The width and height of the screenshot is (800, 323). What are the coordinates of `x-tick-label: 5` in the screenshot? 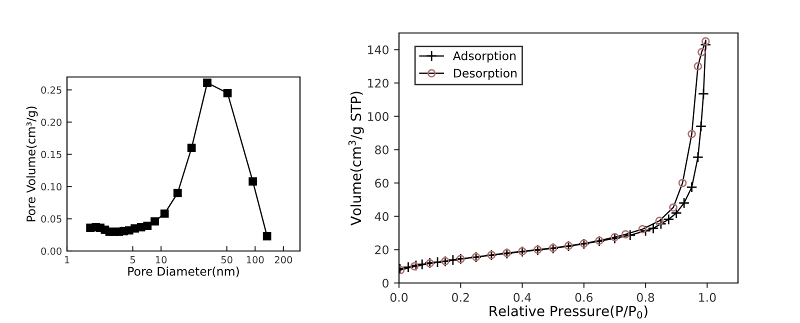 It's located at (132, 260).